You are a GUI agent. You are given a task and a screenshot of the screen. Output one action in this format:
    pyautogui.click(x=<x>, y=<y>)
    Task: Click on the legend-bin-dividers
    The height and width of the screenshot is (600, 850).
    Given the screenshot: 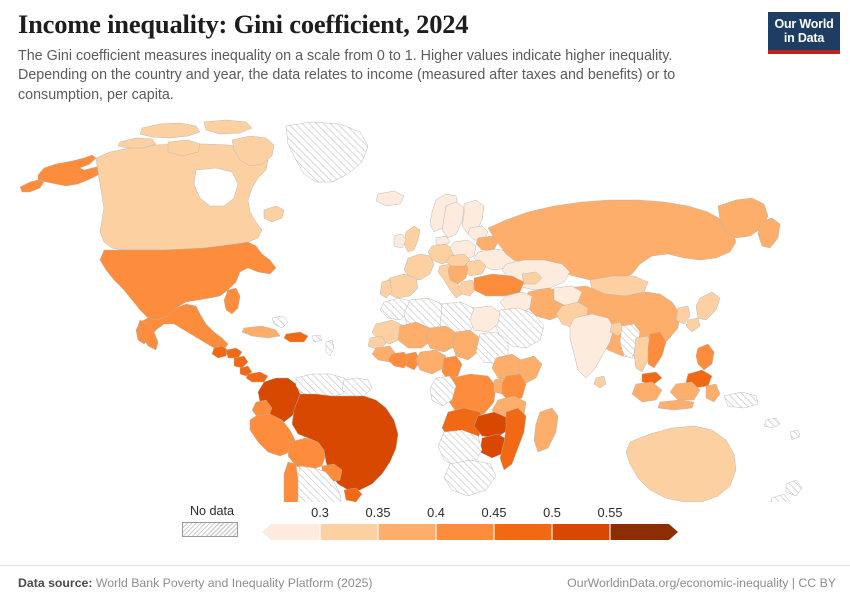 What is the action you would take?
    pyautogui.click(x=465, y=532)
    